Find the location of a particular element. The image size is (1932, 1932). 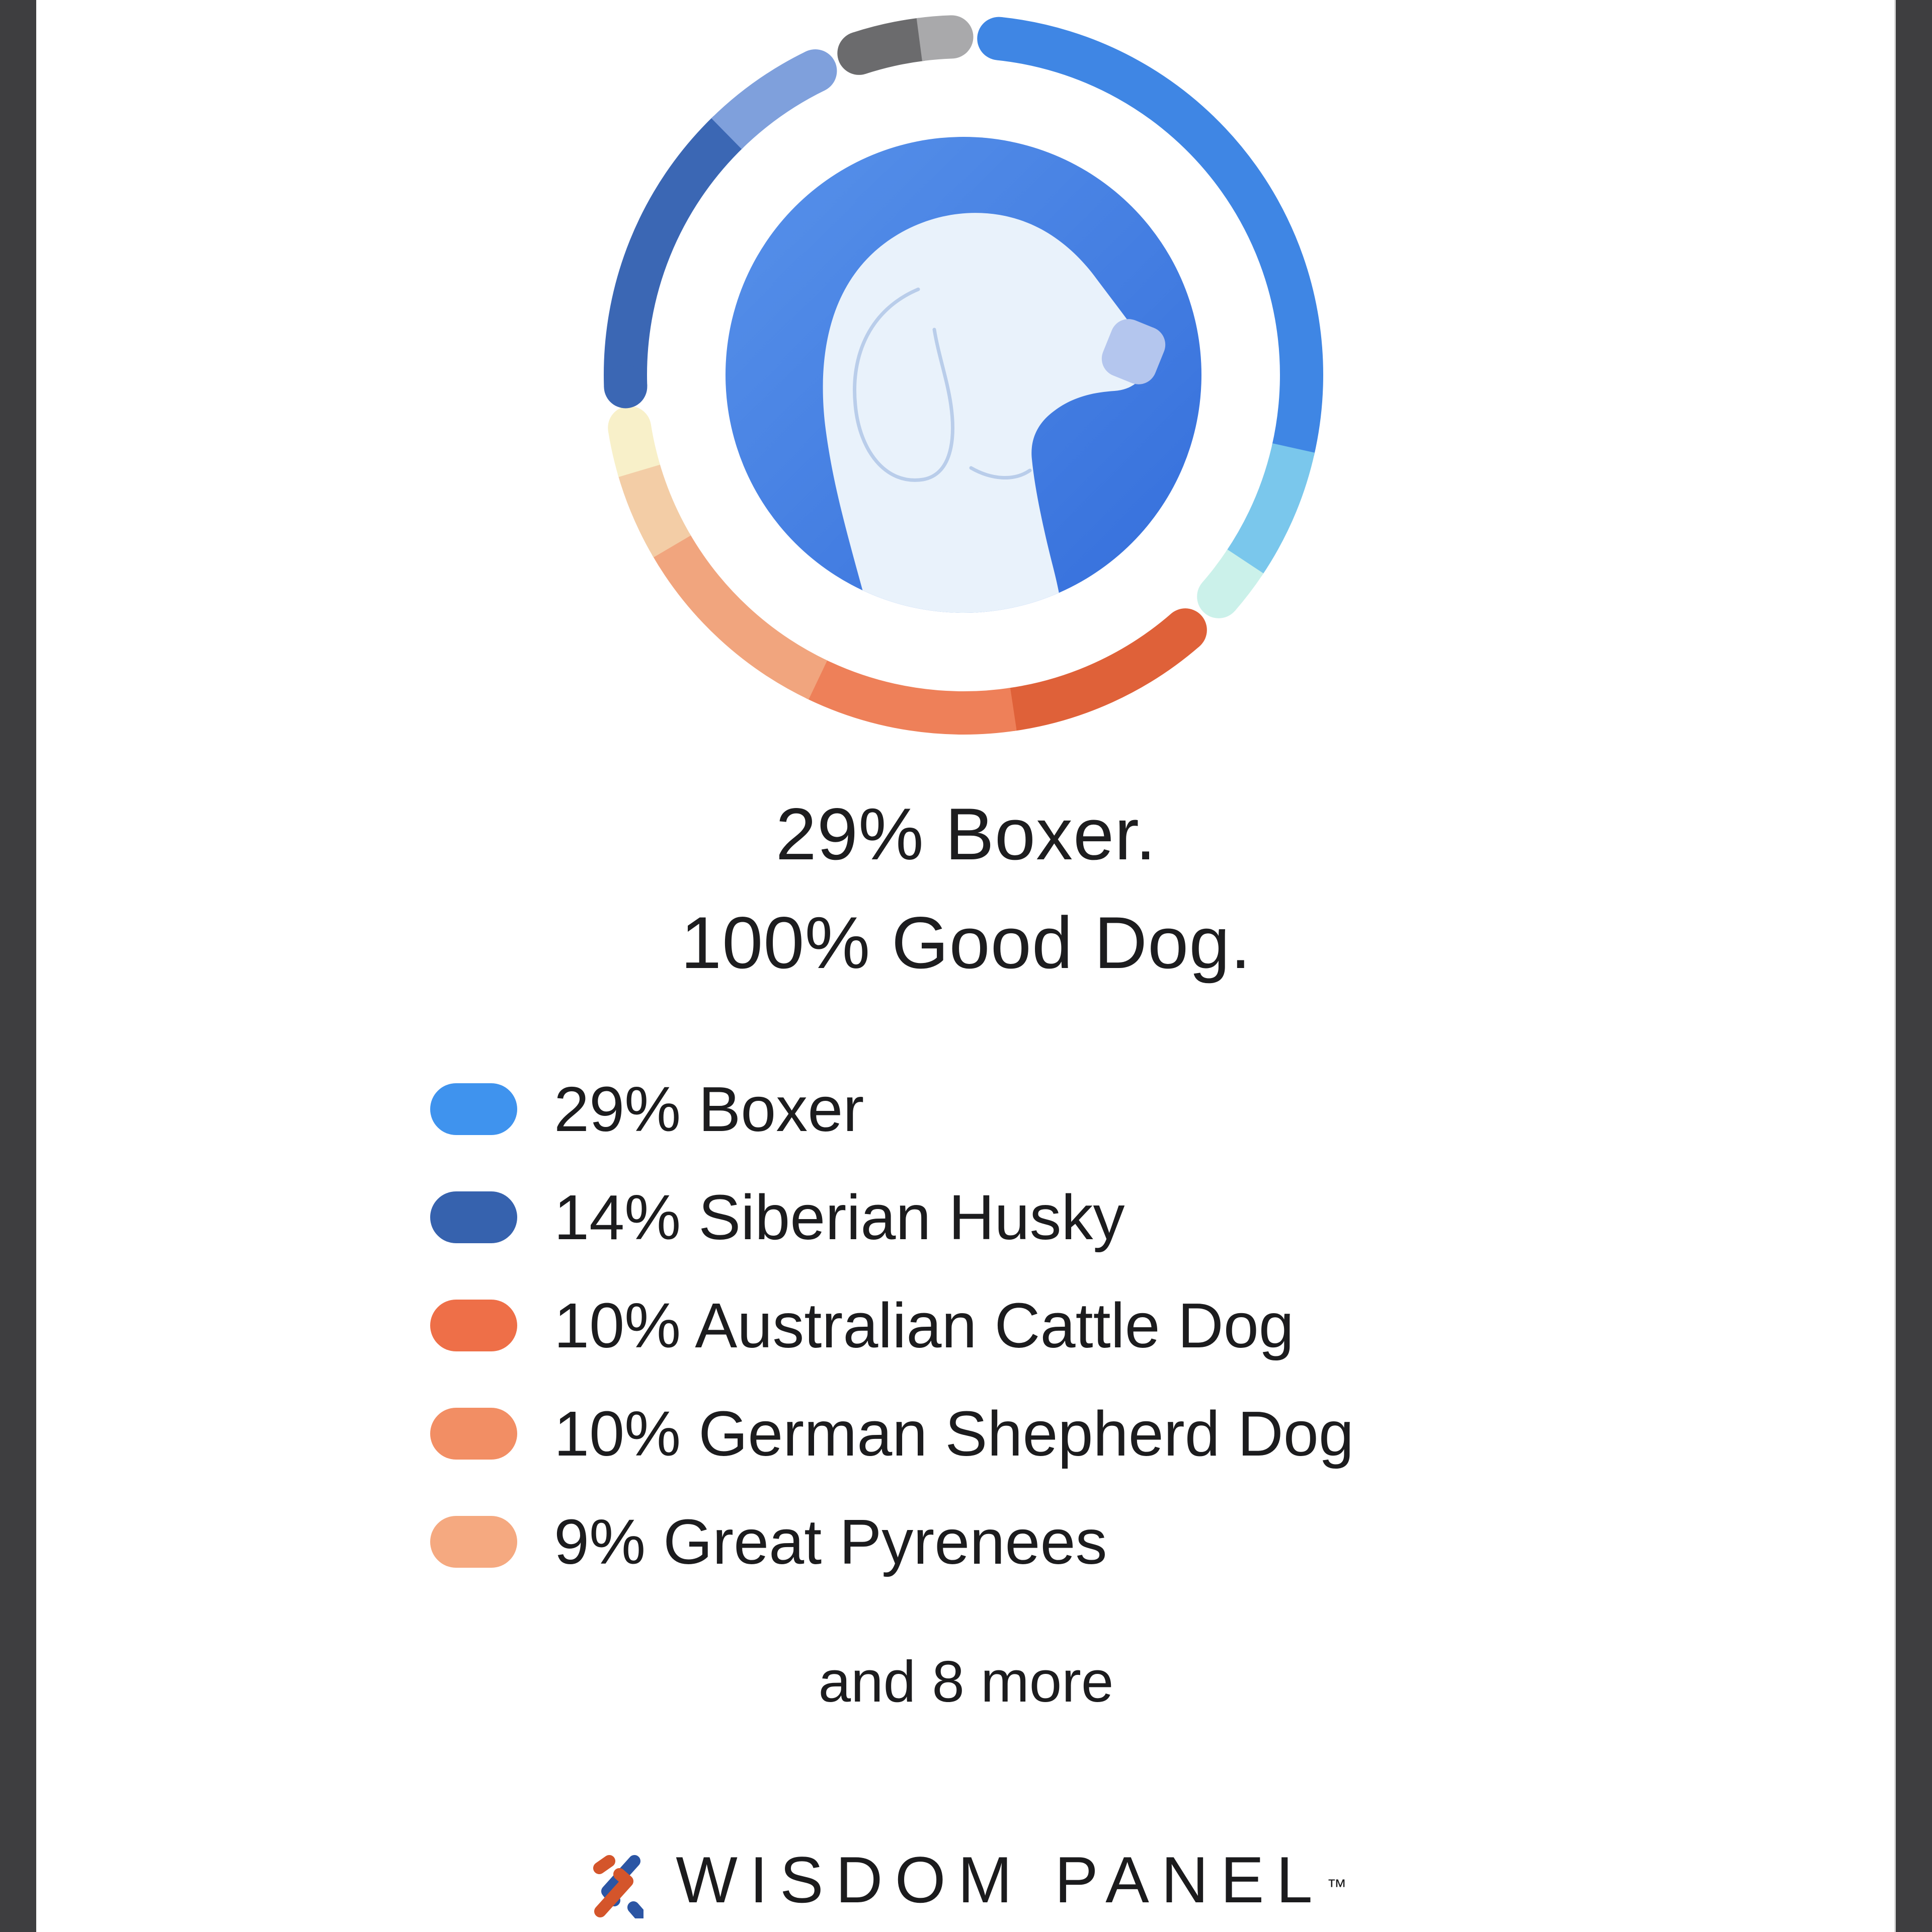

headline-line1: 29% Boxer. is located at coordinates (966, 834).